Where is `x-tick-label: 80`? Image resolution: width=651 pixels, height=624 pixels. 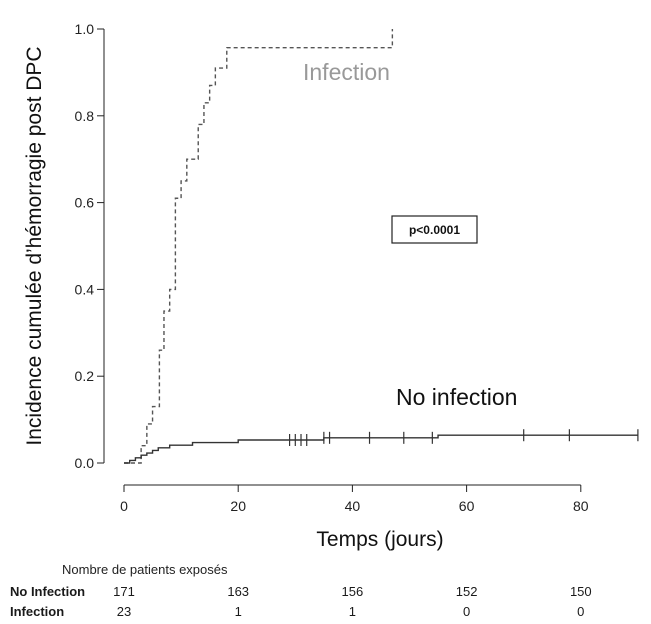
x-tick-label: 80 is located at coordinates (581, 506).